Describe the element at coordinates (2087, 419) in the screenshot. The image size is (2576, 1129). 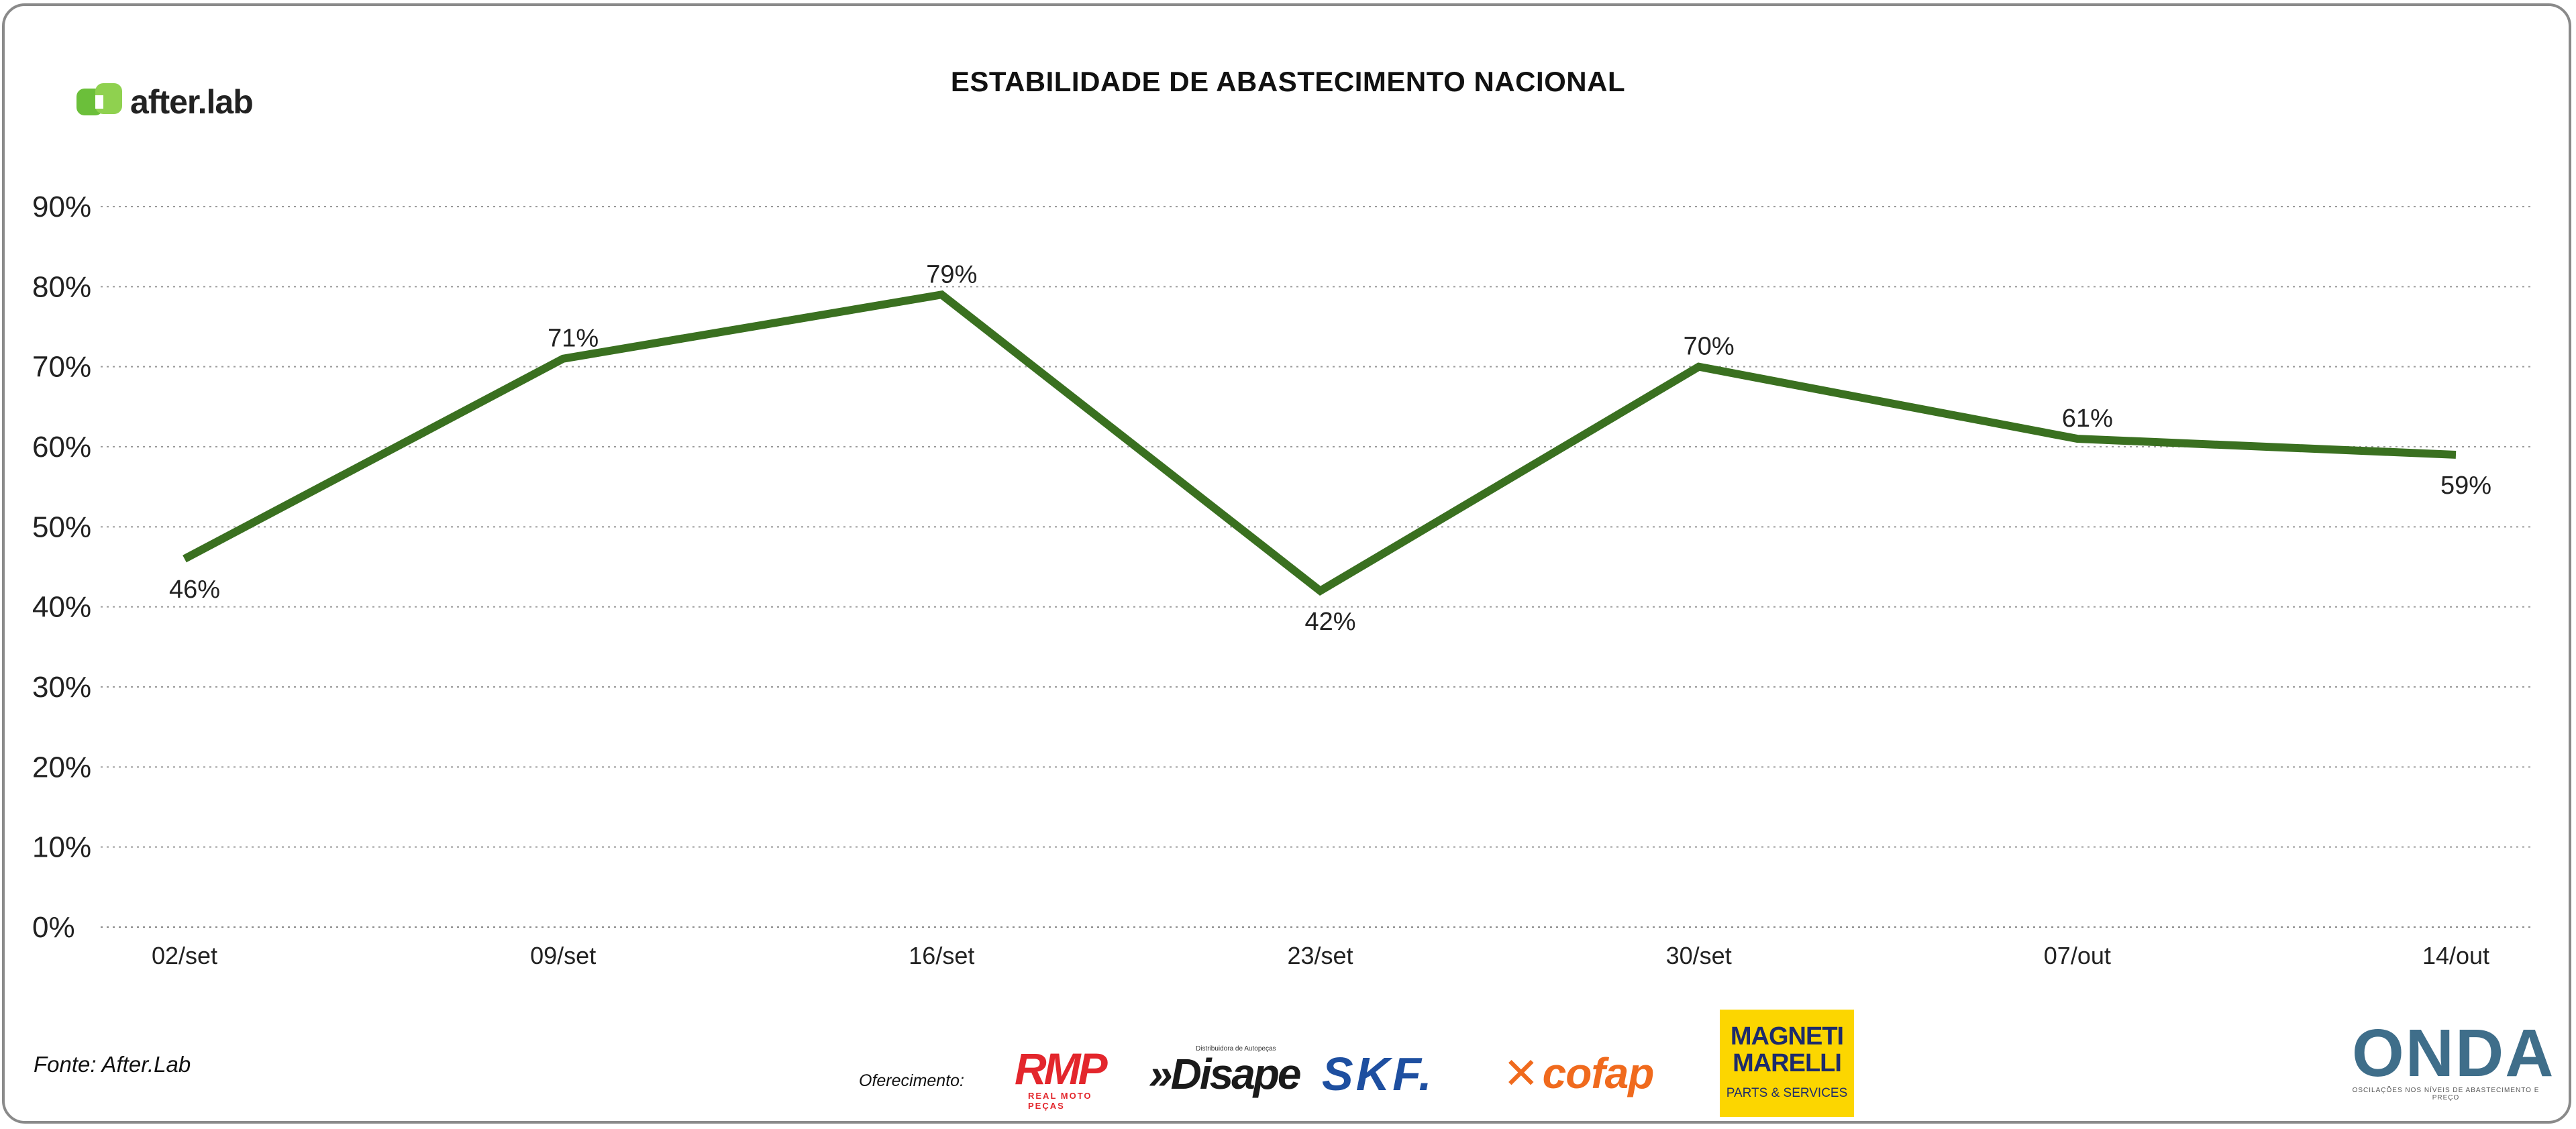
I see `data-label: 61%` at that location.